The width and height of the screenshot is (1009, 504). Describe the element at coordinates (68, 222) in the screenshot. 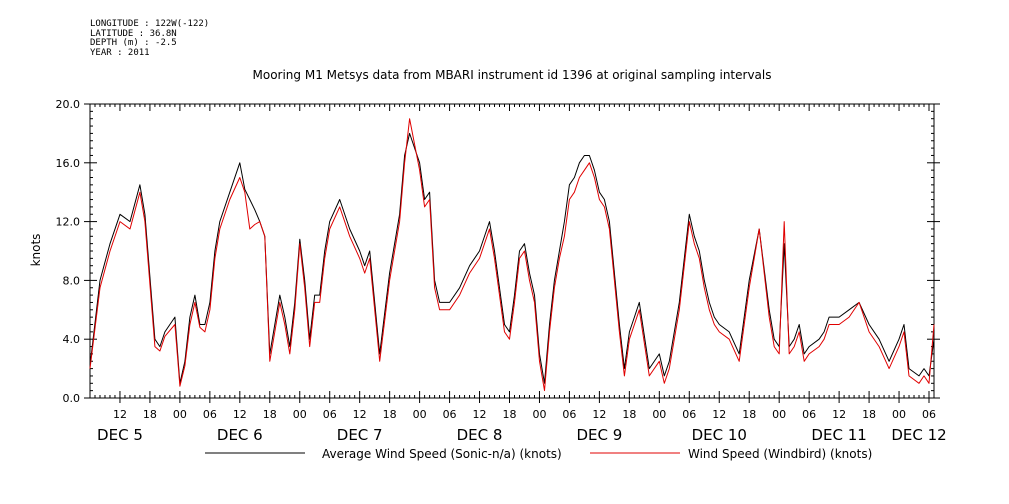

I see `y-tick-label: 12.0` at that location.